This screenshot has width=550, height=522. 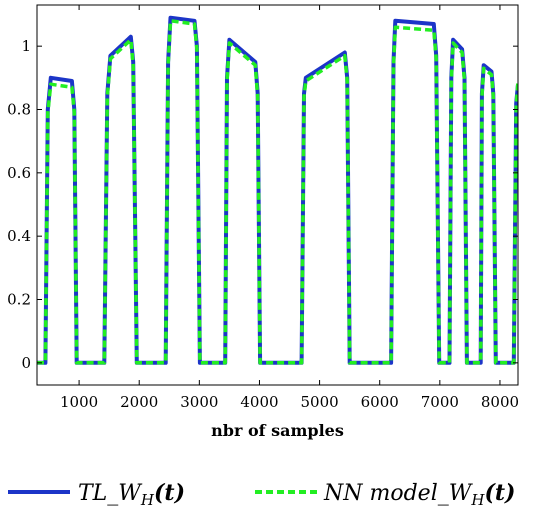 I want to click on x-tick-label: 3000, so click(x=199, y=402).